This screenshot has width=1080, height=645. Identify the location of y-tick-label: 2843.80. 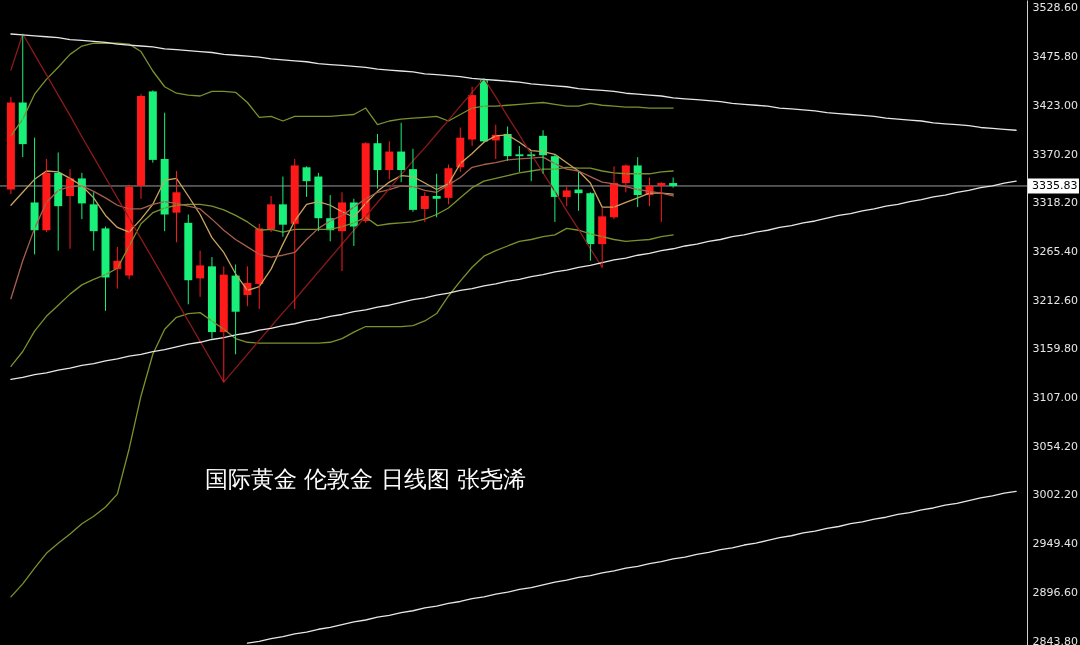
(1055, 639).